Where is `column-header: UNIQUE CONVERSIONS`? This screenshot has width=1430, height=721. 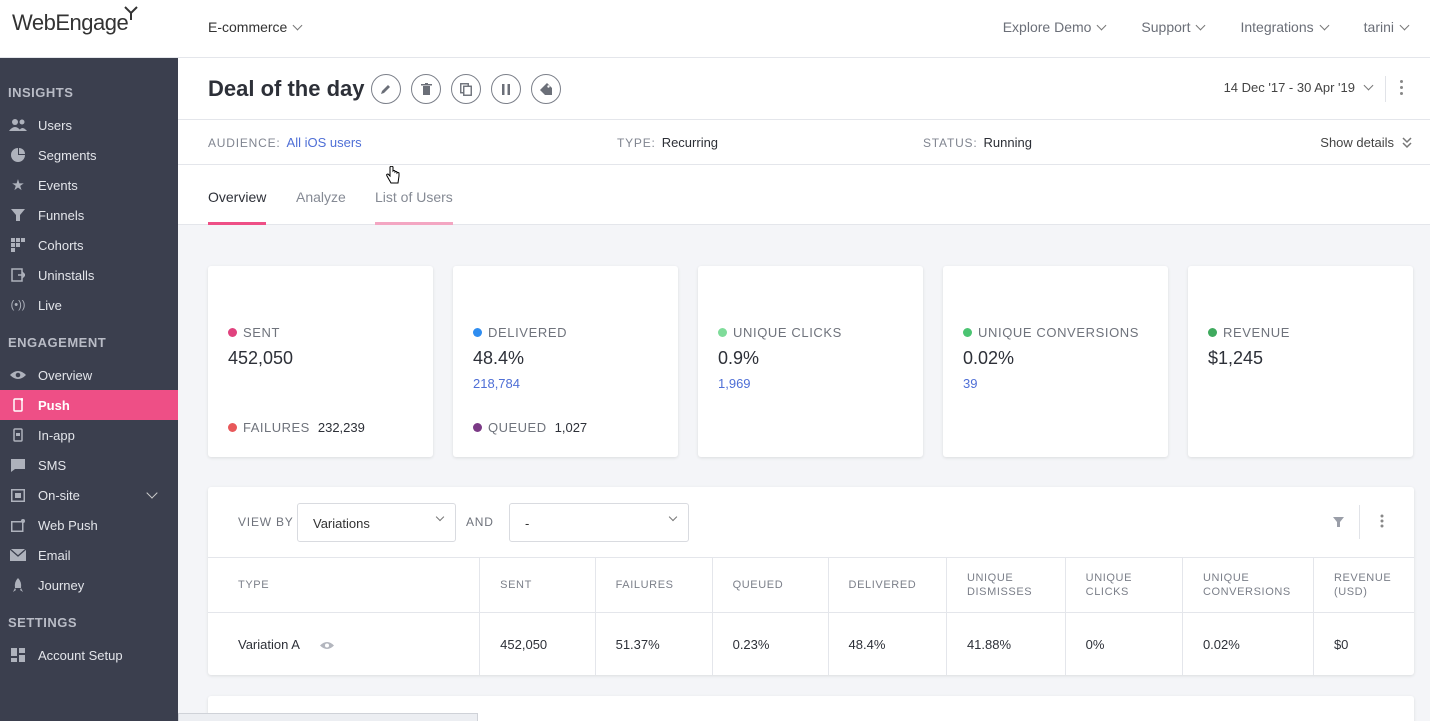
column-header: UNIQUE CONVERSIONS is located at coordinates (1248, 585).